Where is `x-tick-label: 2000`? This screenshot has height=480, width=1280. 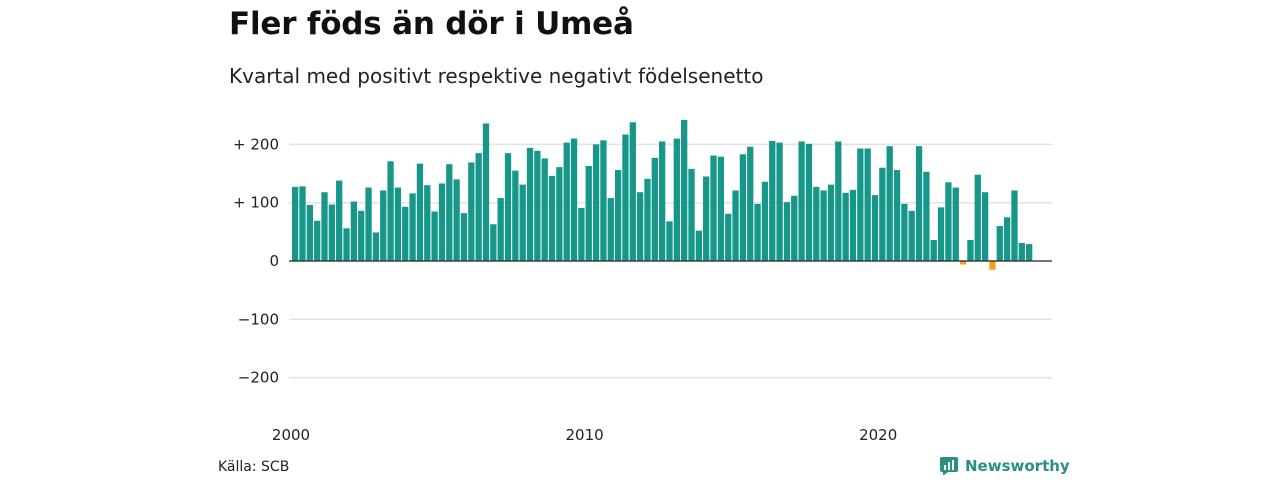 x-tick-label: 2000 is located at coordinates (291, 435).